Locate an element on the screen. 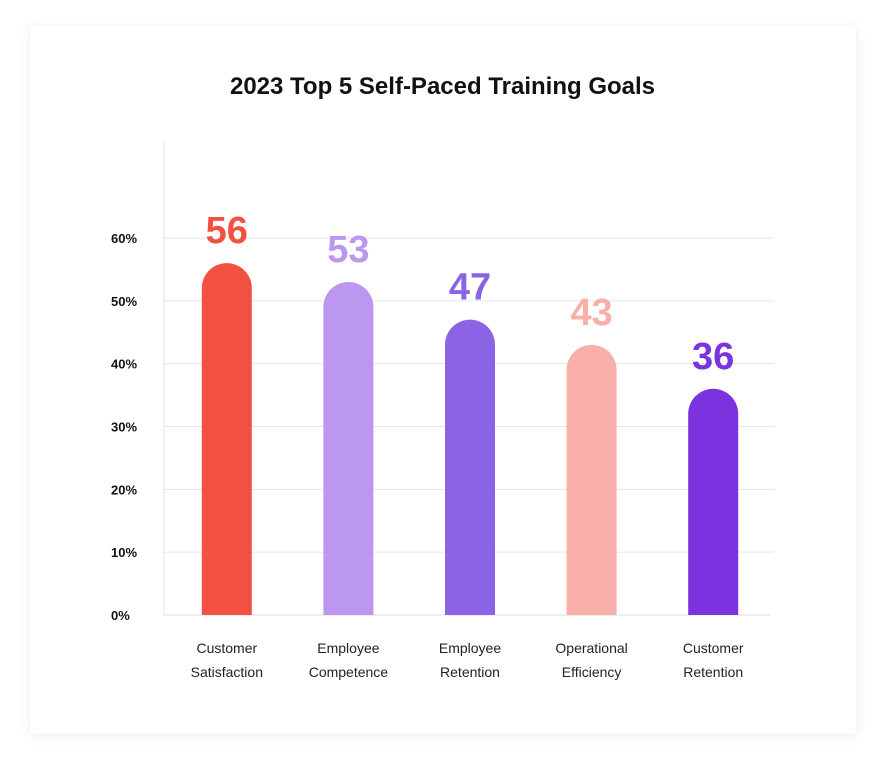 The height and width of the screenshot is (767, 885). value-label: 43 is located at coordinates (591, 313).